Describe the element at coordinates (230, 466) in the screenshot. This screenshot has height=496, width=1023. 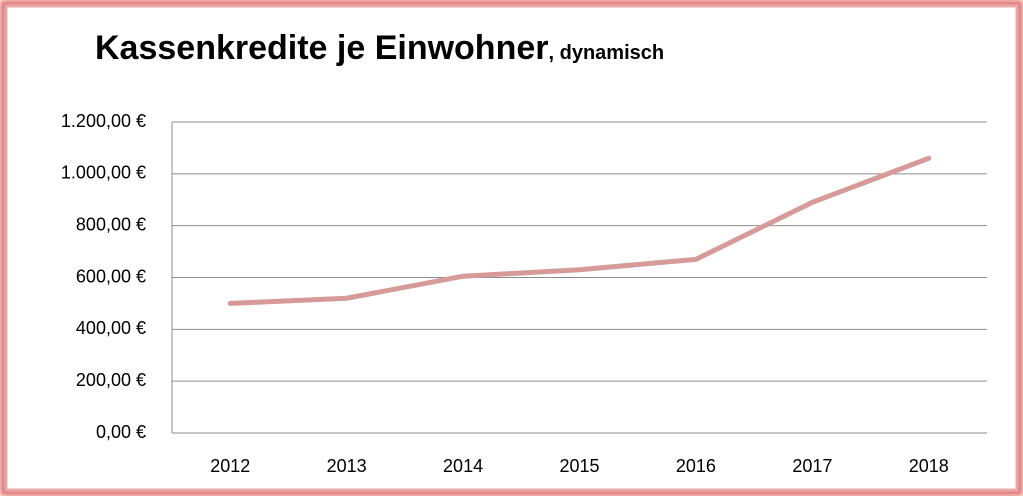
I see `x-tick-label: 2012` at that location.